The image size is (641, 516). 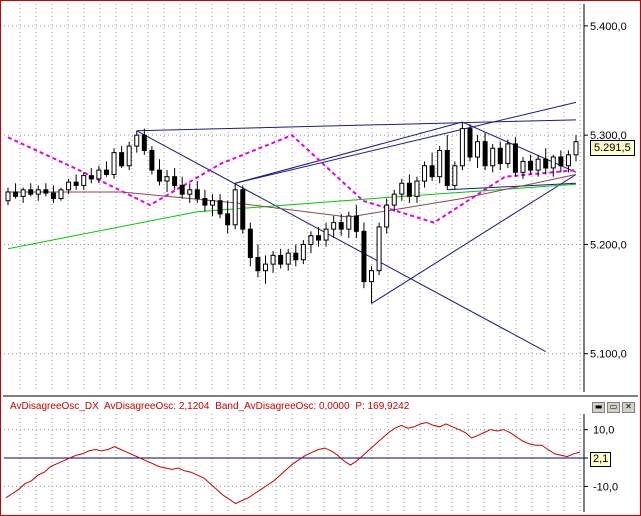 I want to click on ma-green-line, so click(x=292, y=216).